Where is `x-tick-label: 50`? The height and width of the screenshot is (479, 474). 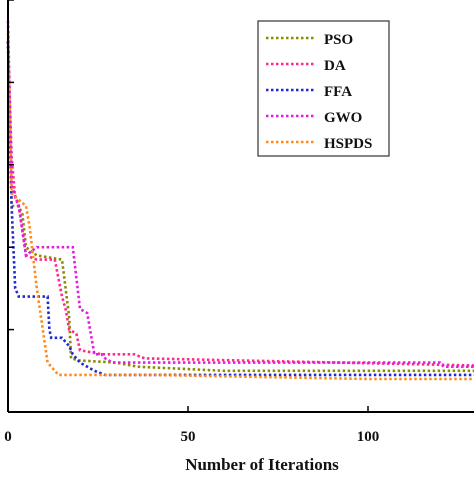
x-tick-label: 50 is located at coordinates (188, 437).